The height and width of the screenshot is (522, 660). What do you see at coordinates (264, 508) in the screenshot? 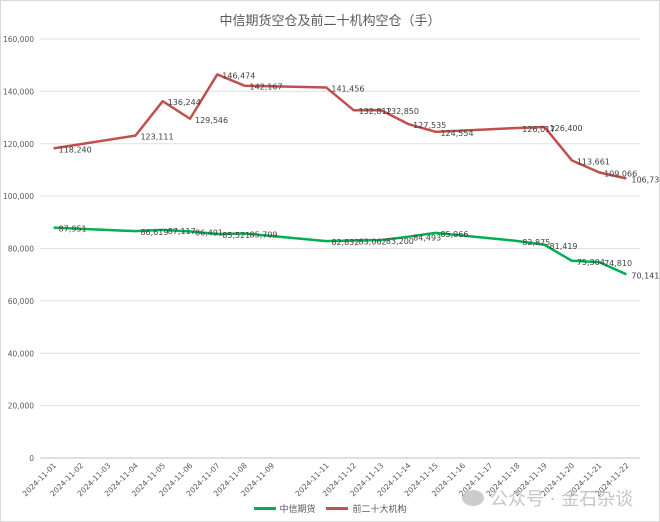
I see `legend-swatch-green` at bounding box center [264, 508].